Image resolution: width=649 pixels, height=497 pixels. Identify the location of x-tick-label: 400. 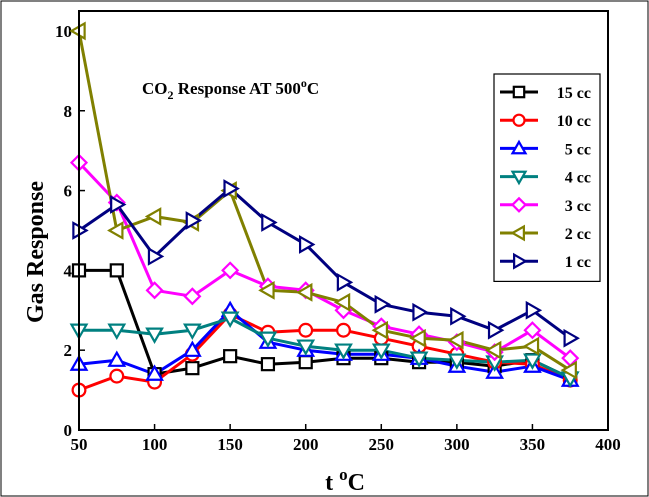
(608, 444).